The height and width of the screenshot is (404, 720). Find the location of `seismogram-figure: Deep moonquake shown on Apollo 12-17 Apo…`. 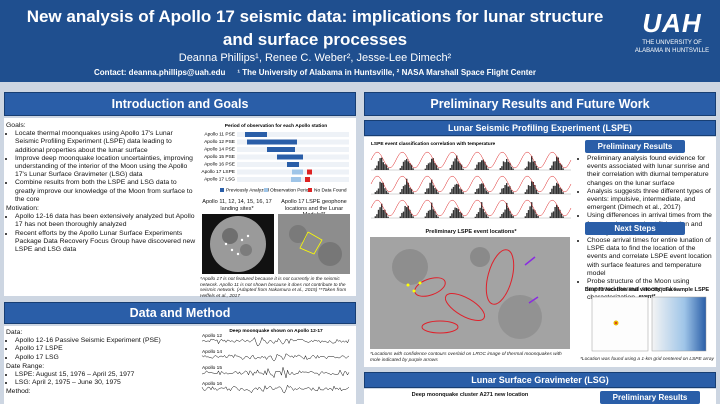

seismogram-figure: Deep moonquake shown on Apollo 12-17 Apo… is located at coordinates (275, 361).